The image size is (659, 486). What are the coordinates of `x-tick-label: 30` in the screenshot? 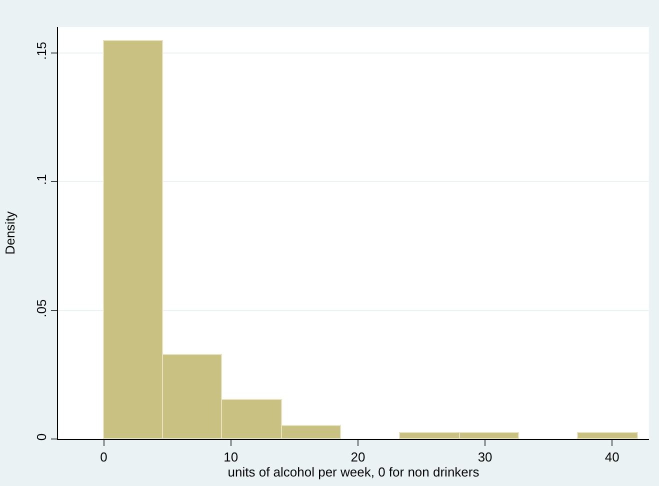 It's located at (485, 457).